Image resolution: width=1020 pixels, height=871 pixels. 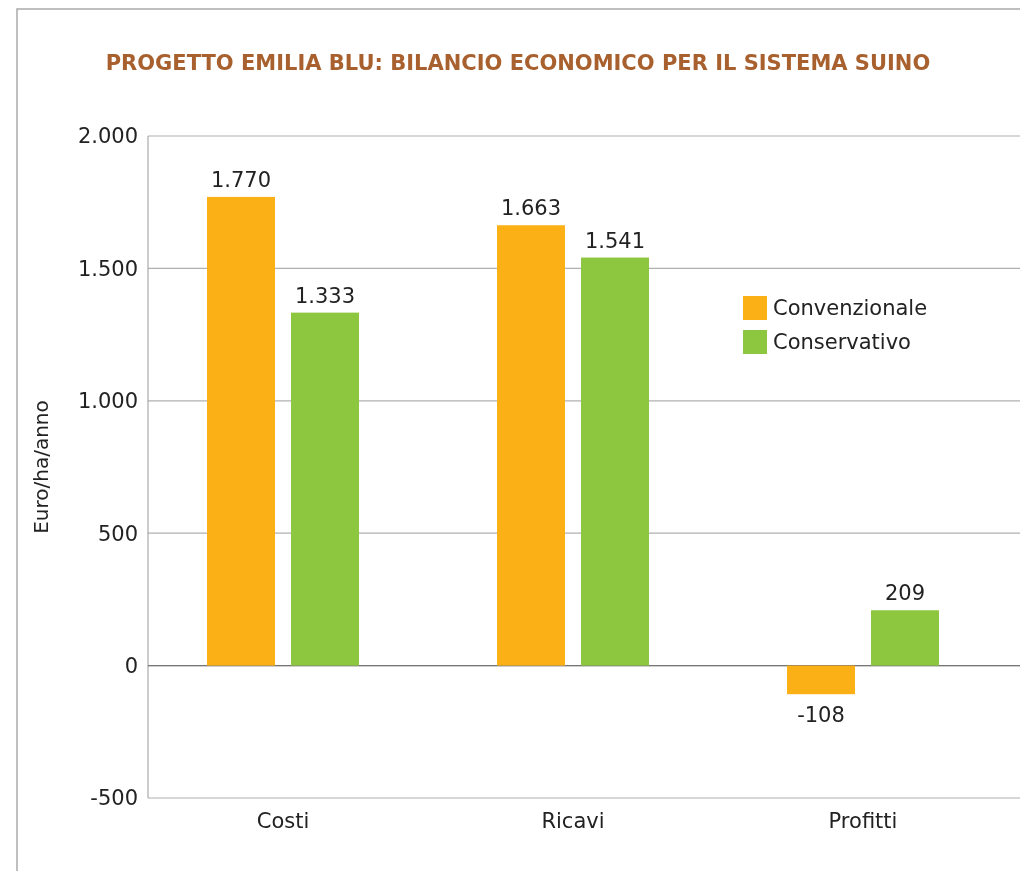 What do you see at coordinates (850, 308) in the screenshot?
I see `legend-label: Convenzionale` at bounding box center [850, 308].